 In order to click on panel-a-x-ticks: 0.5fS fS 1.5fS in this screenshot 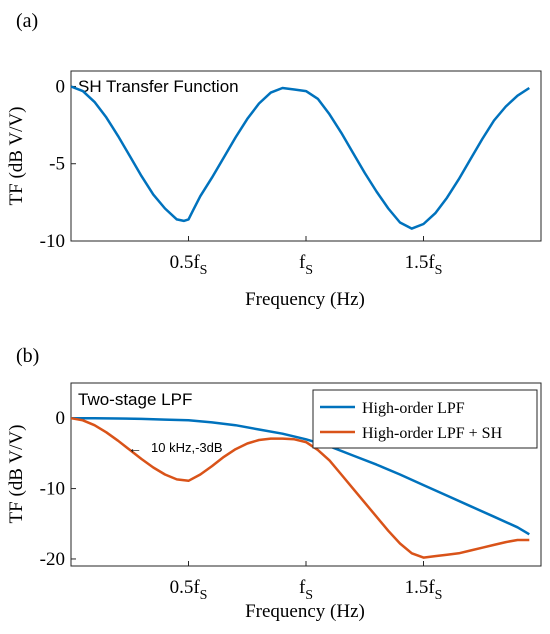, I will do `click(306, 257)`.